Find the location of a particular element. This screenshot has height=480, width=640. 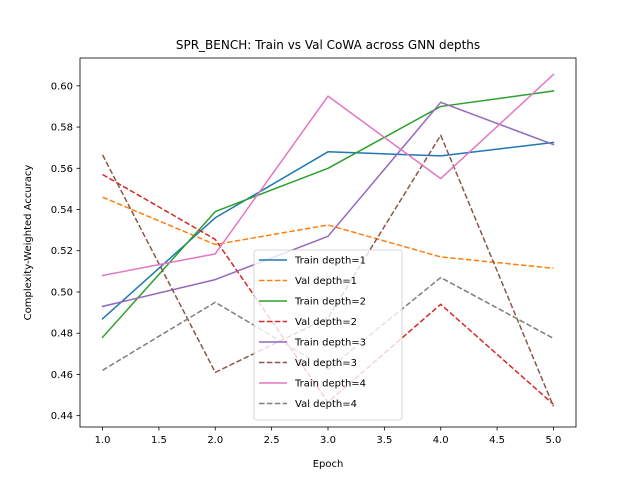

y-tick-label: 0.50 is located at coordinates (62, 292).